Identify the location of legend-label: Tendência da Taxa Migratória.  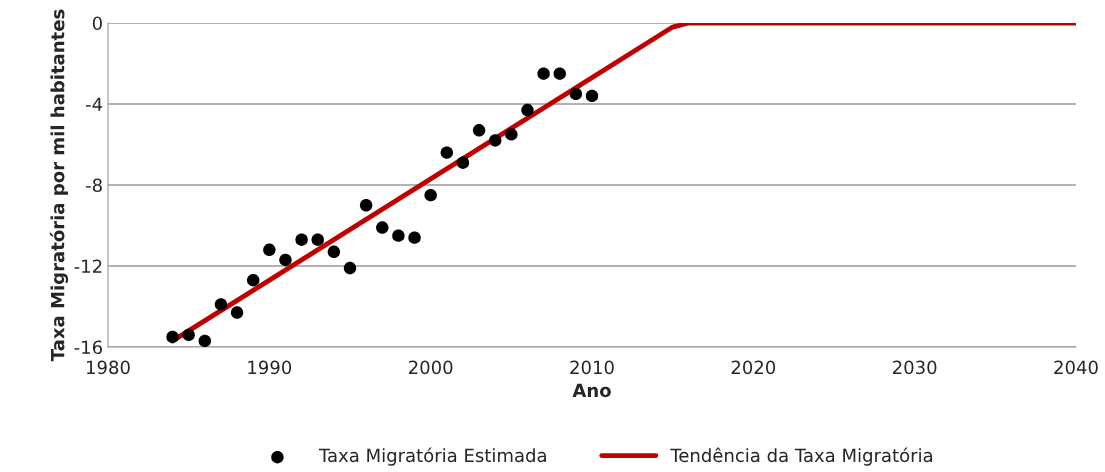
(801, 456).